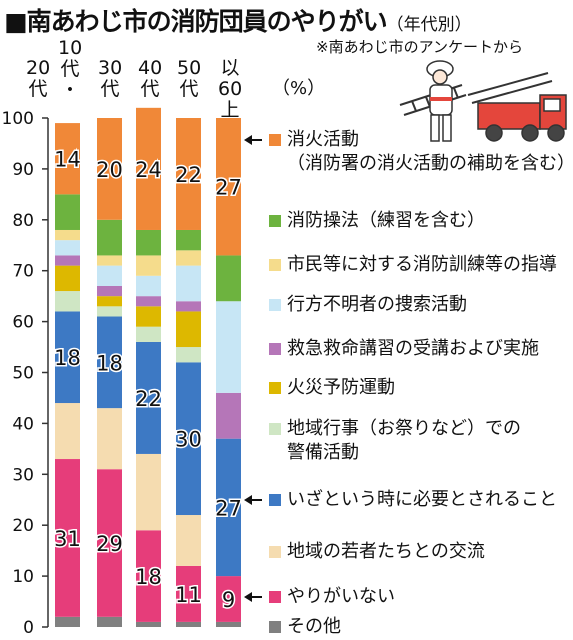  Describe the element at coordinates (28, 628) in the screenshot. I see `y-tick-label: 0` at that location.